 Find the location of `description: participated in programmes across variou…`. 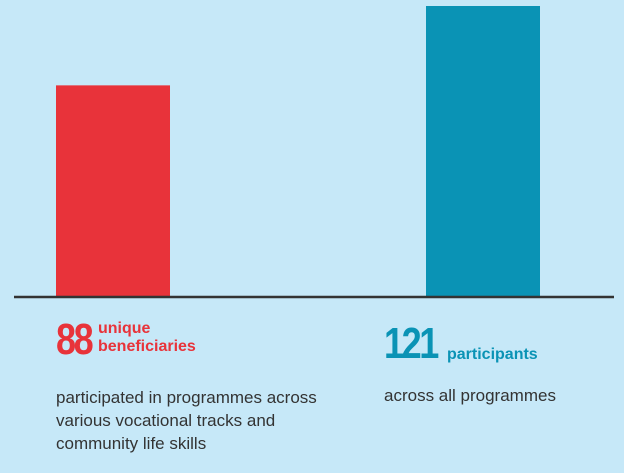

description: participated in programmes across variou… is located at coordinates (186, 420).